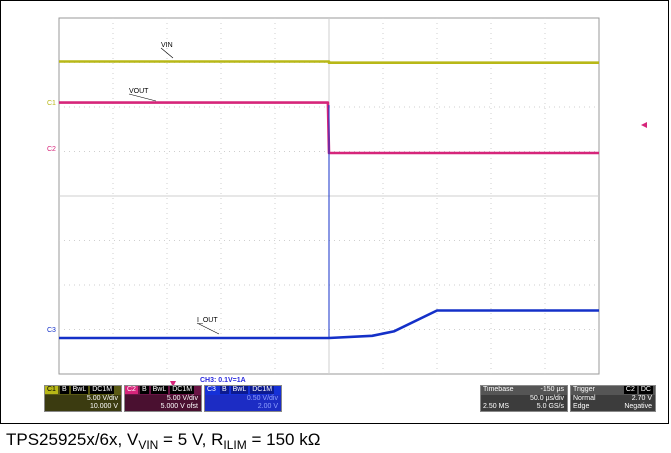 The height and width of the screenshot is (453, 671). What do you see at coordinates (182, 398) in the screenshot?
I see `ch2-vdiv: 5.00 V/div` at bounding box center [182, 398].